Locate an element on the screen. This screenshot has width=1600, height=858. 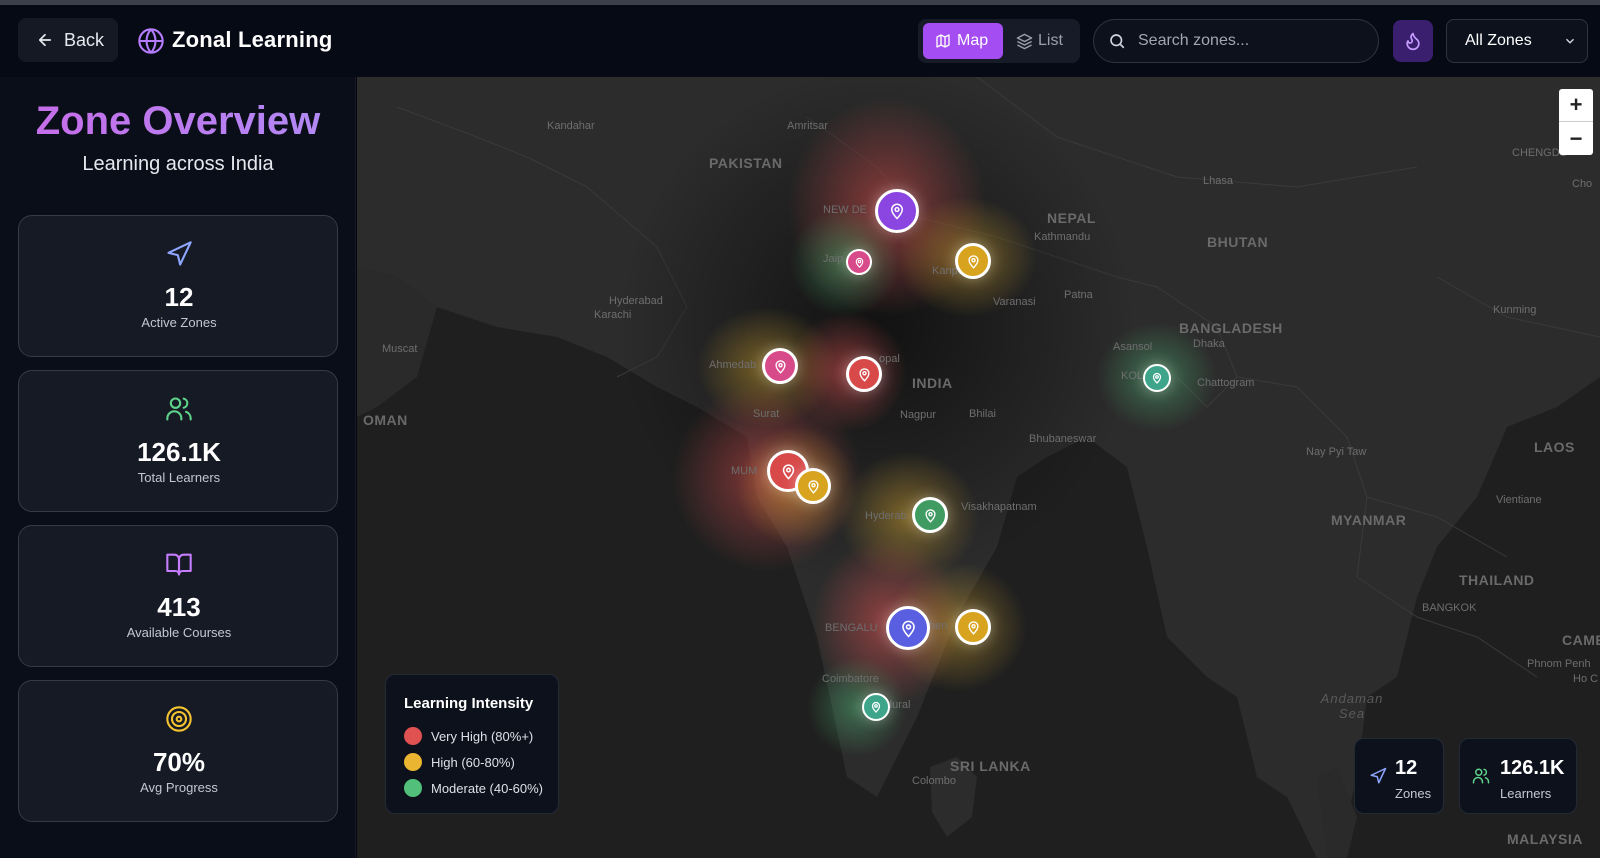
zoom-in-button: + is located at coordinates (1576, 105).